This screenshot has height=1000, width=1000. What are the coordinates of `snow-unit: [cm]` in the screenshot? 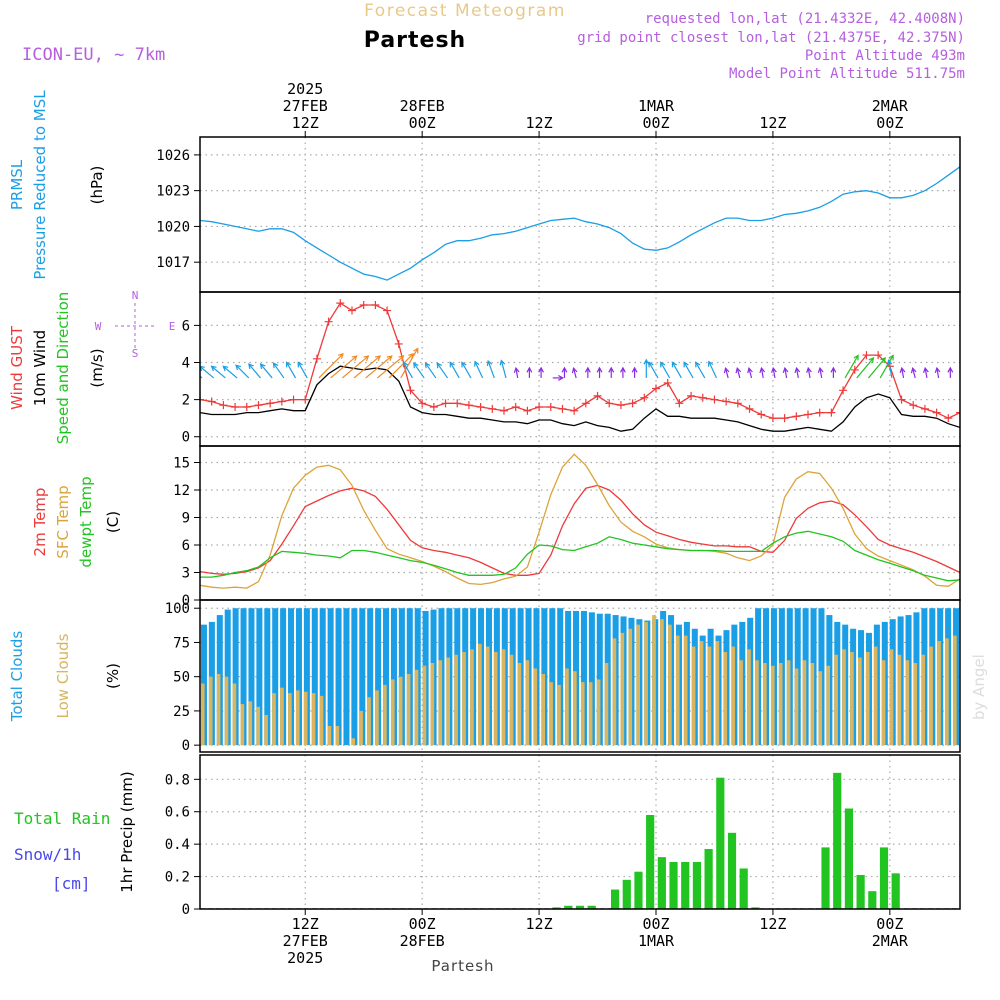 It's located at (71, 883).